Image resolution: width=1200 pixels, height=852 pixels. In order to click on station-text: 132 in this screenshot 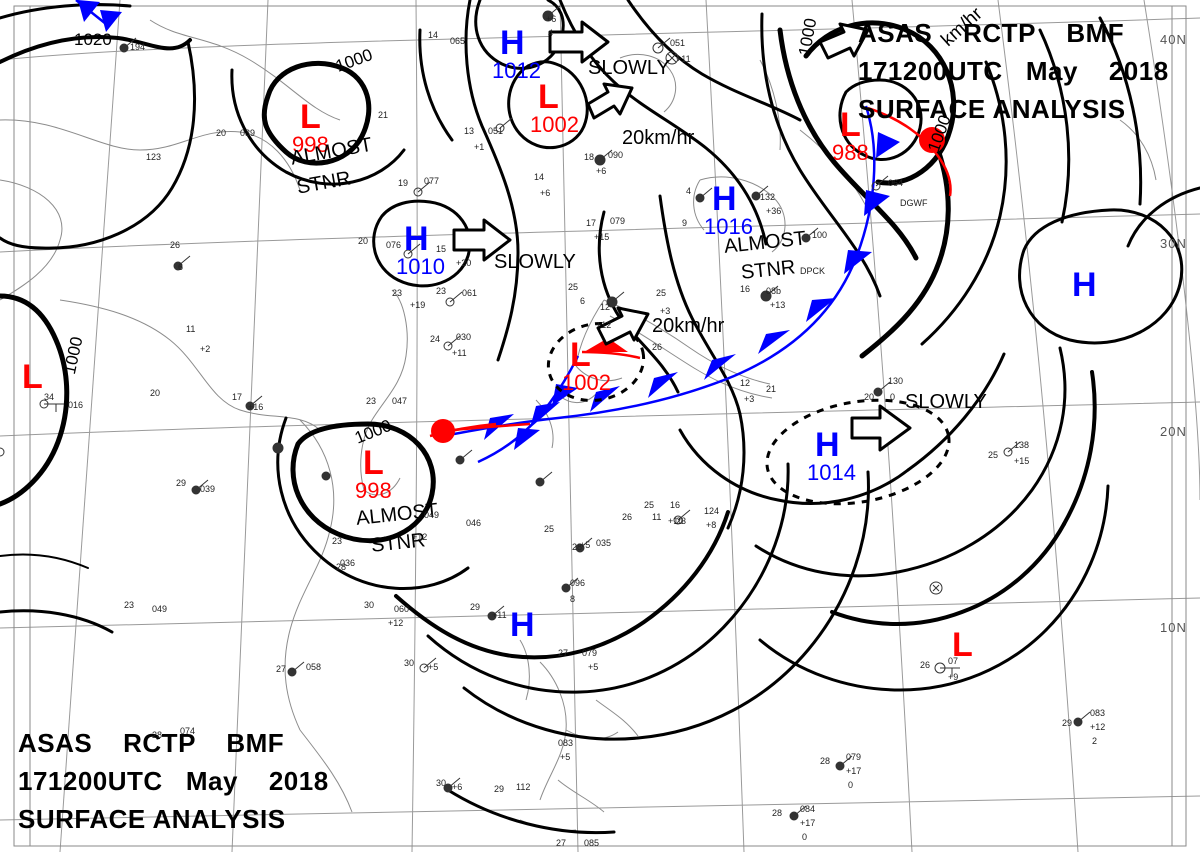, I will do `click(768, 197)`.